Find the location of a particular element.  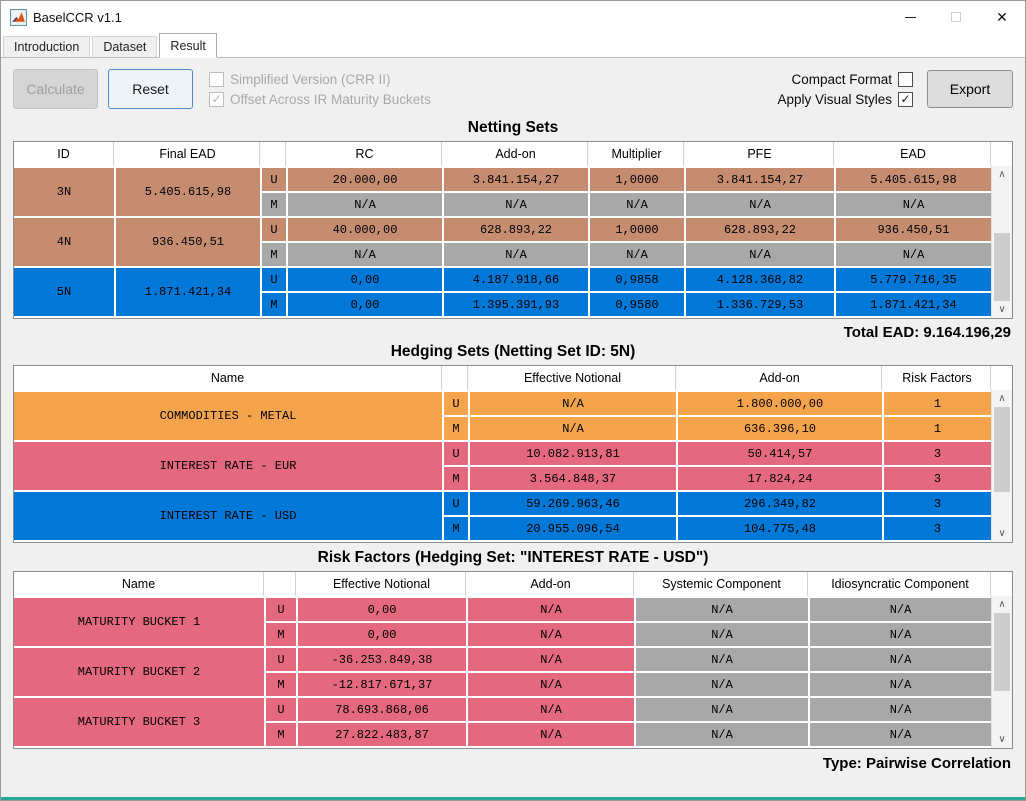

tab-dataset: Dataset is located at coordinates (125, 46).